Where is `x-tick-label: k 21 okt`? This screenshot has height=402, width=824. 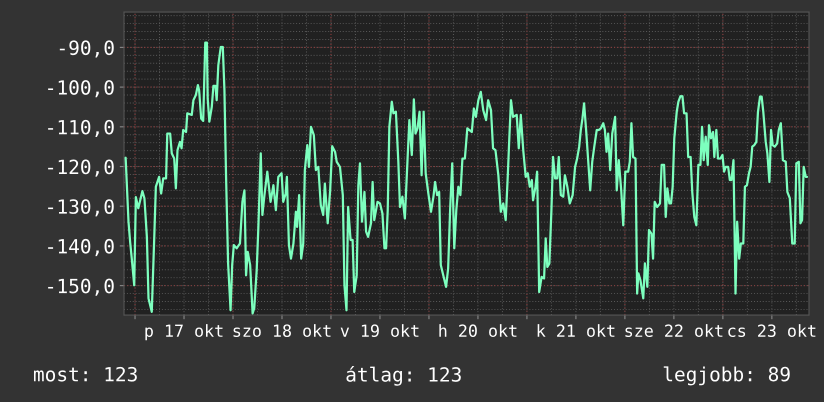 x-tick-label: k 21 okt is located at coordinates (576, 331).